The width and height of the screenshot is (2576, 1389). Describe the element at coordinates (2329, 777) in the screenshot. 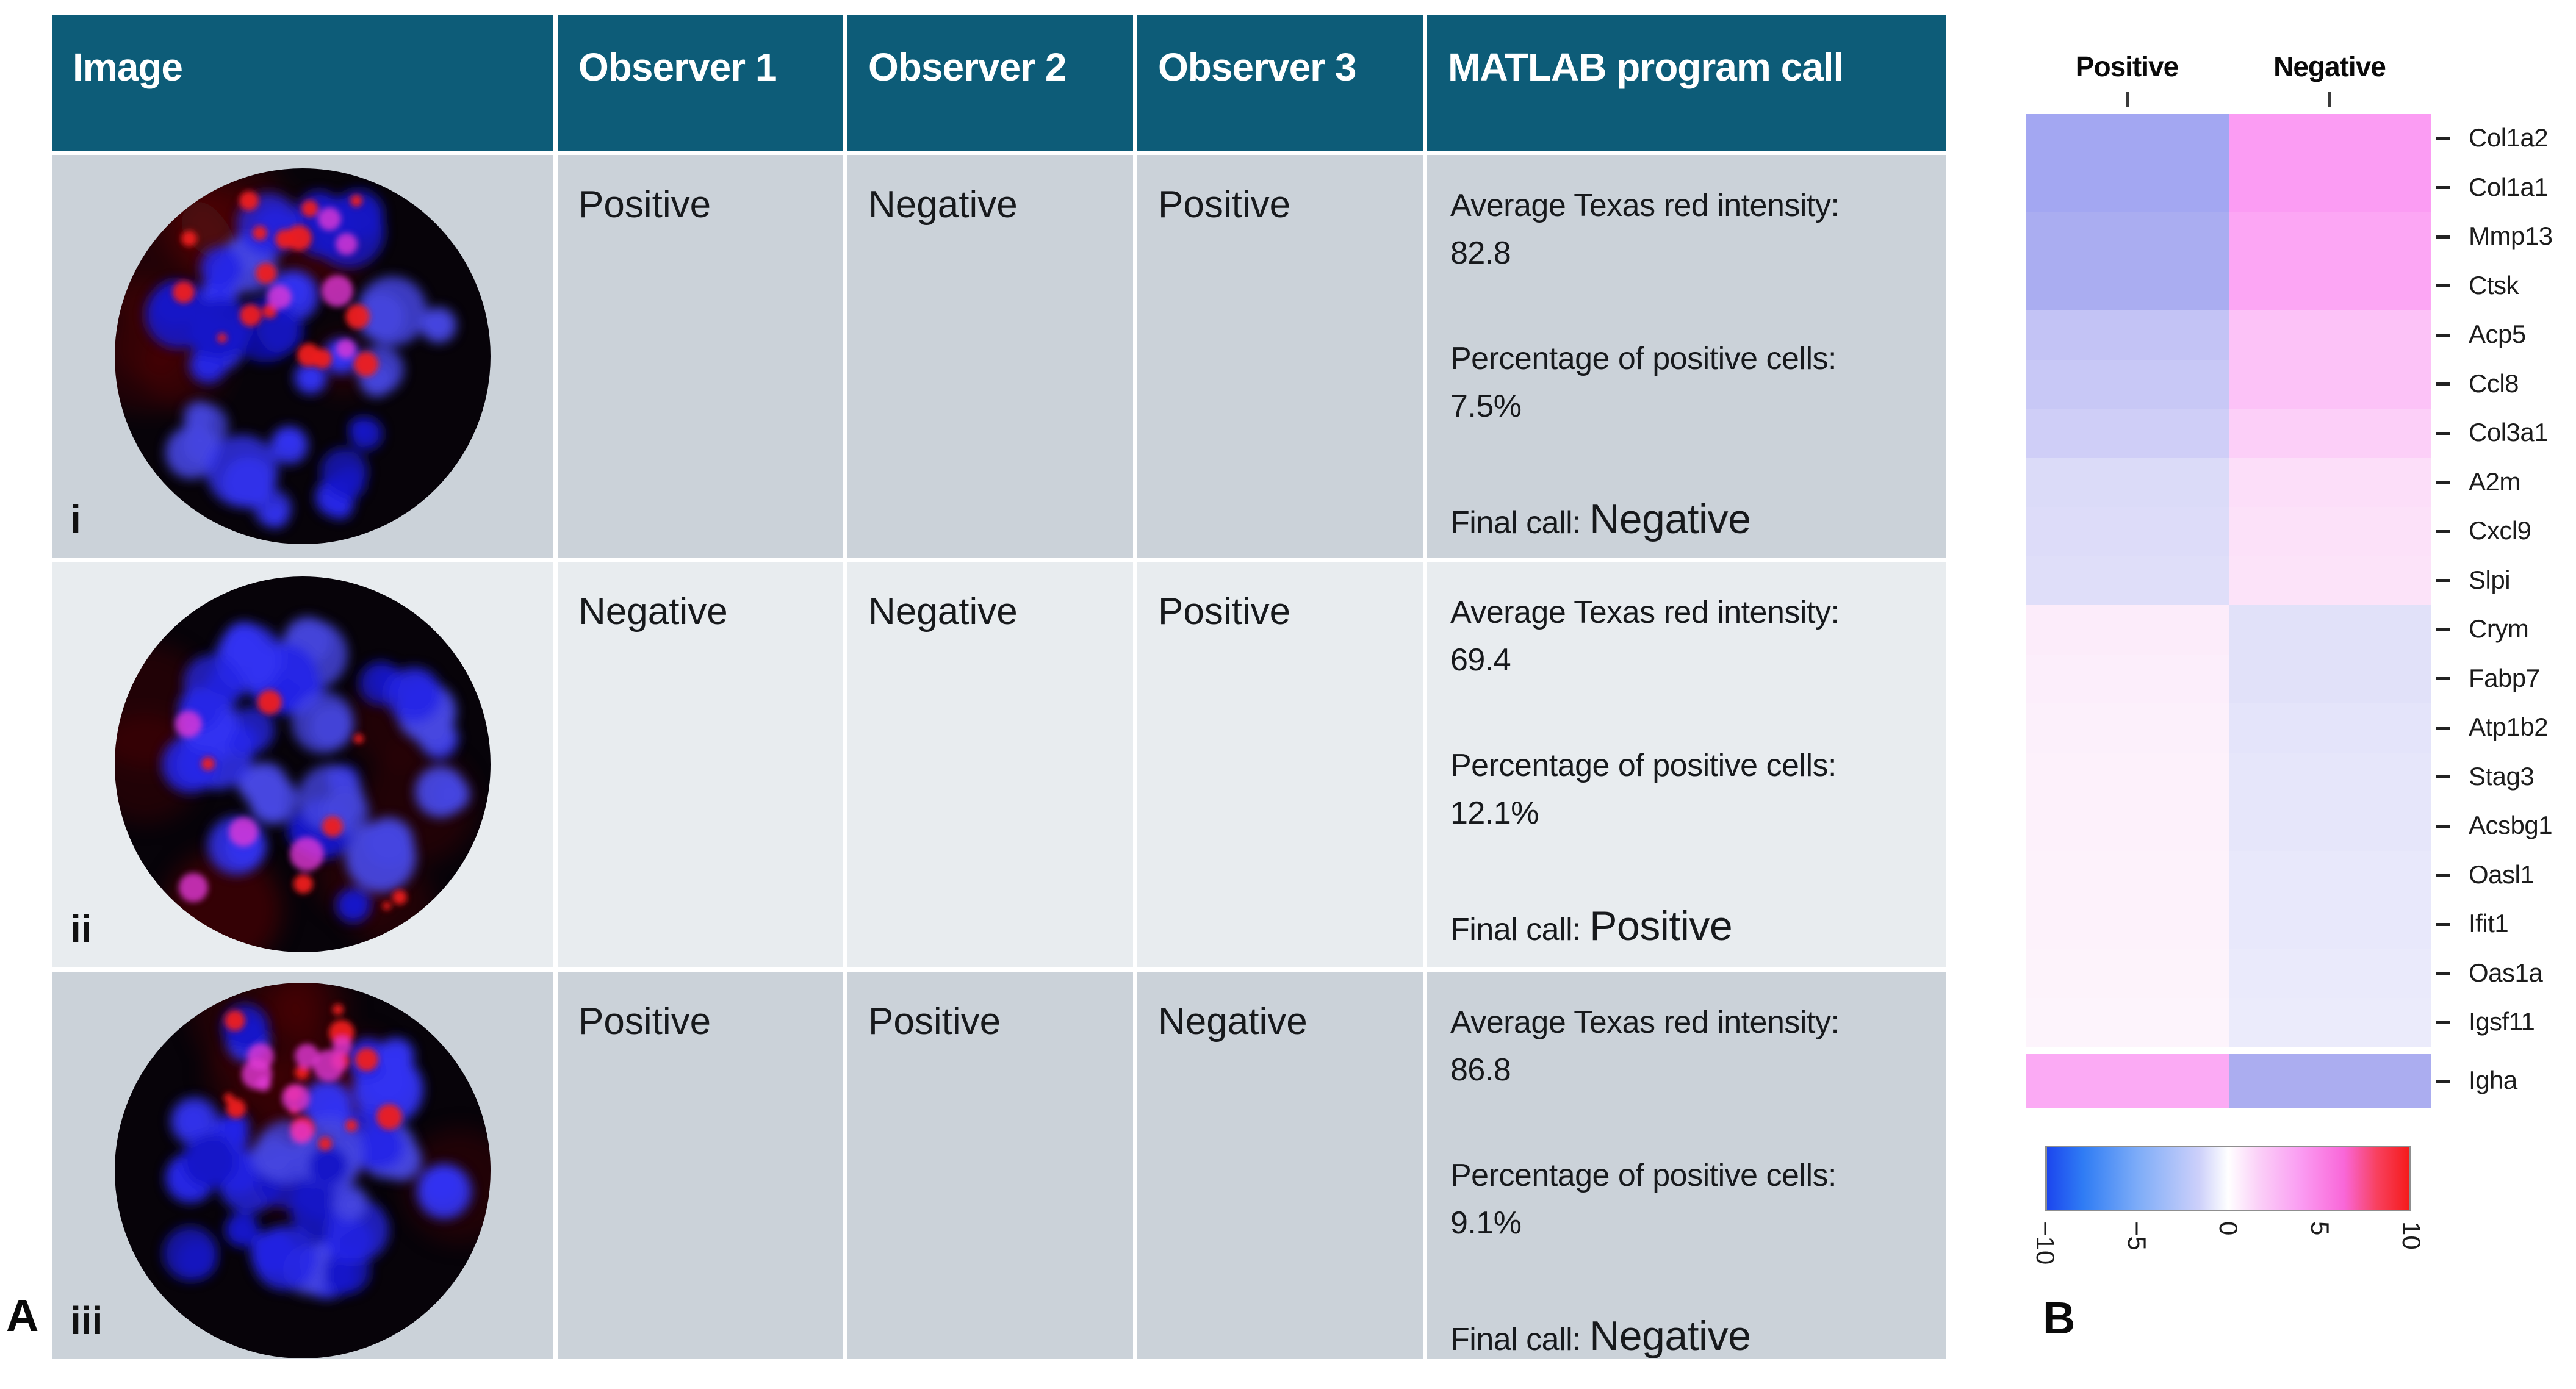

I see `heatmap-cell-stag3-negative` at that location.